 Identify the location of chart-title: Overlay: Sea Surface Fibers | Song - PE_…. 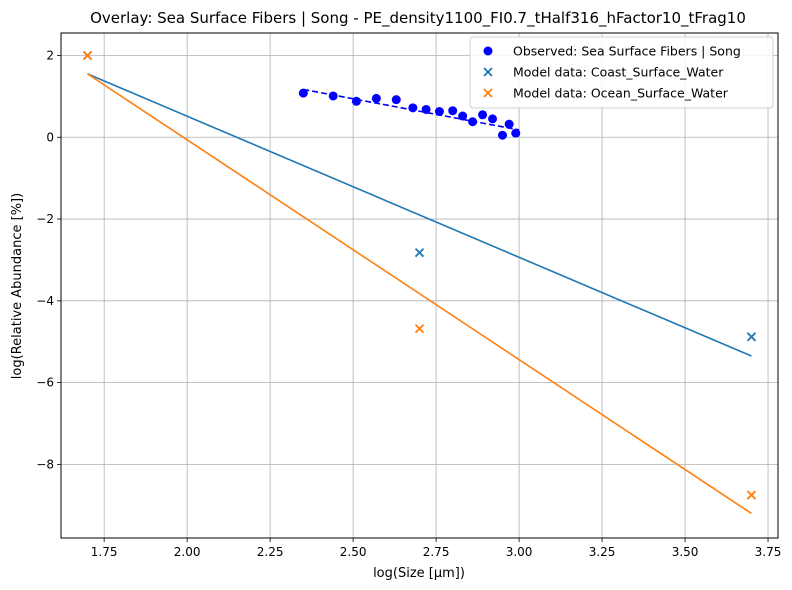
(418, 18).